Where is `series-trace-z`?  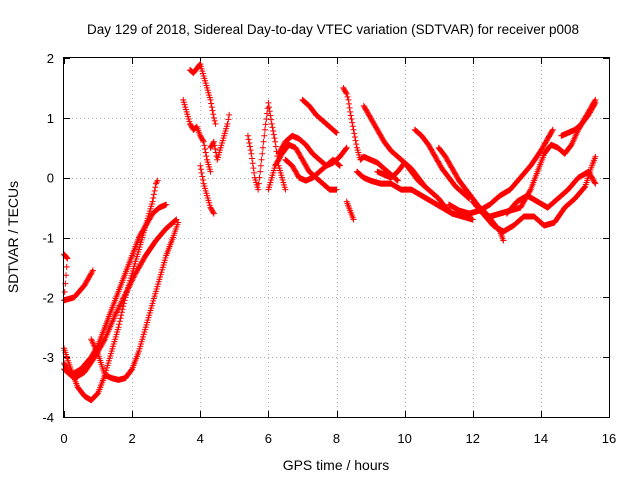
series-trace-z is located at coordinates (578, 119).